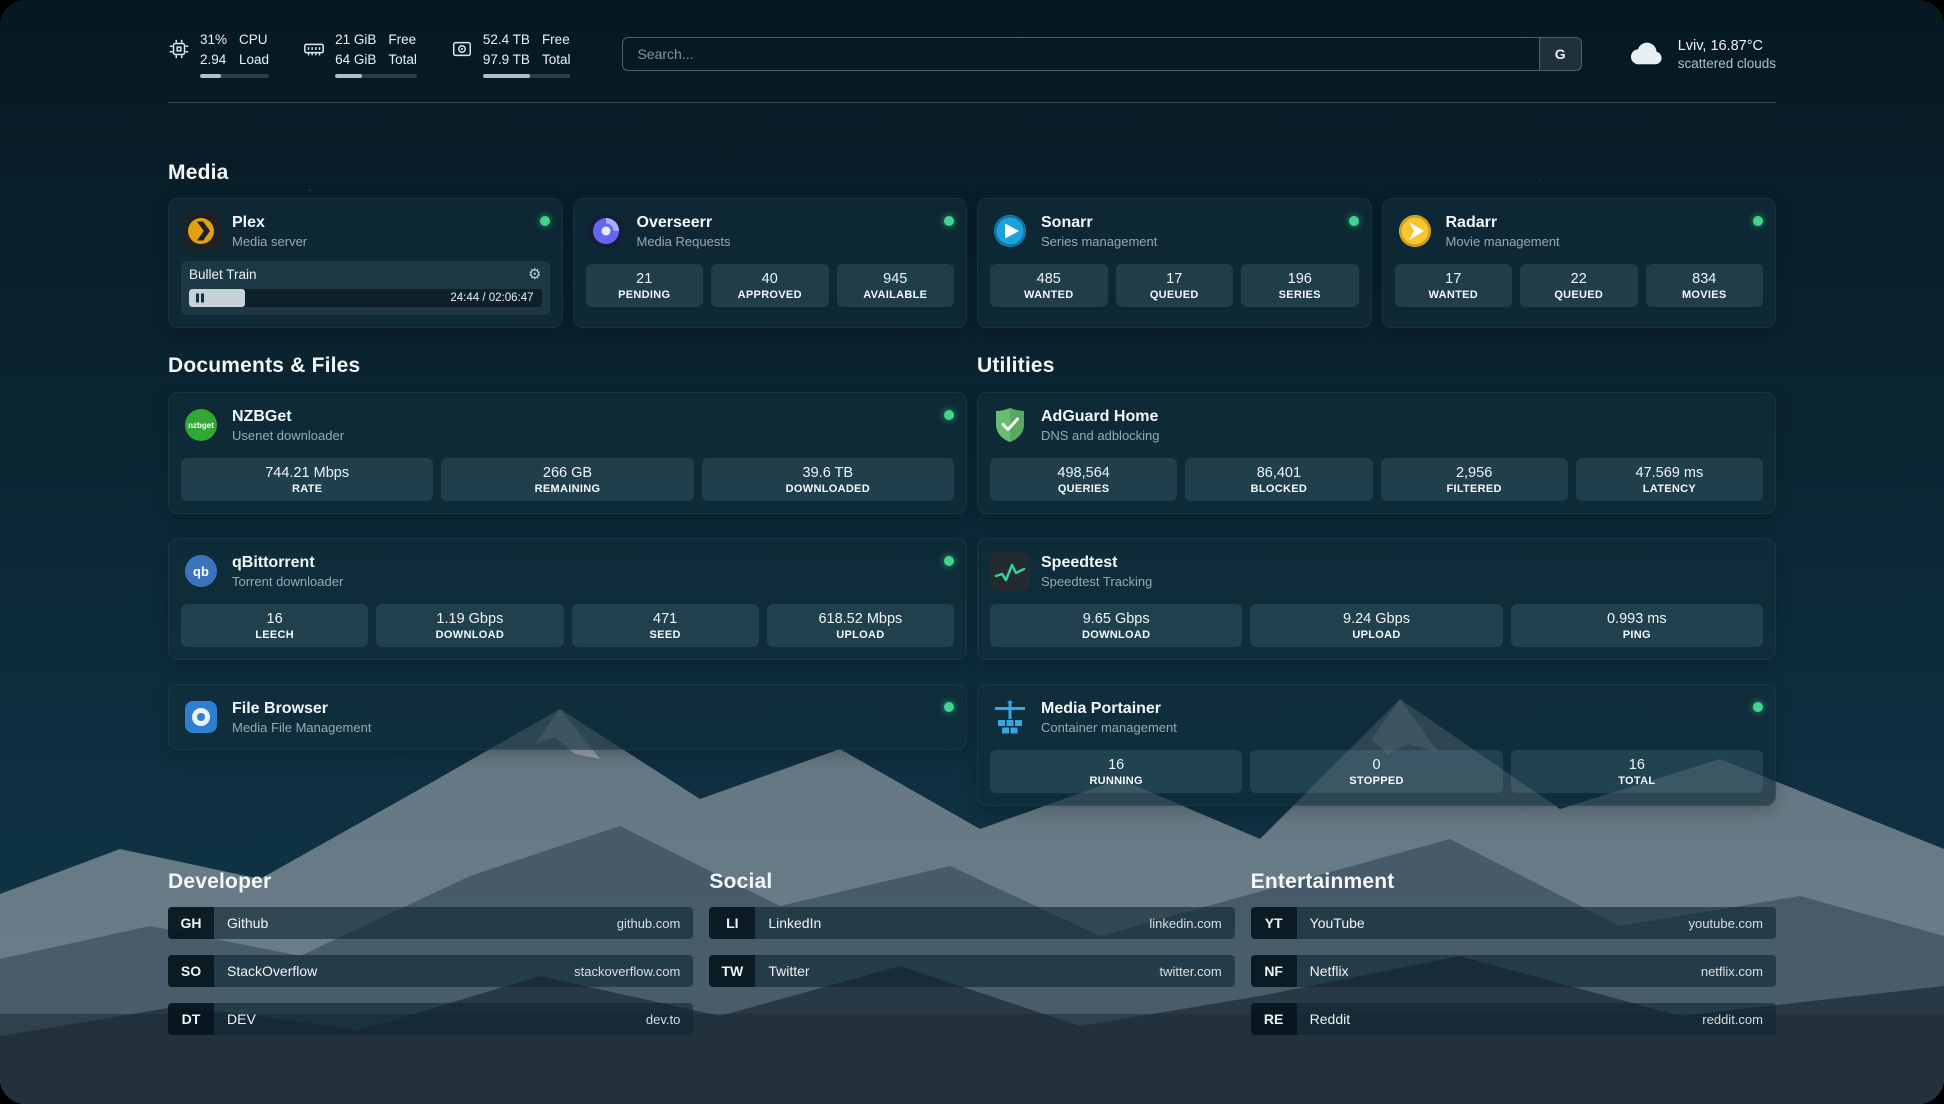 This screenshot has height=1104, width=1944. I want to click on disk-icon, so click(462, 45).